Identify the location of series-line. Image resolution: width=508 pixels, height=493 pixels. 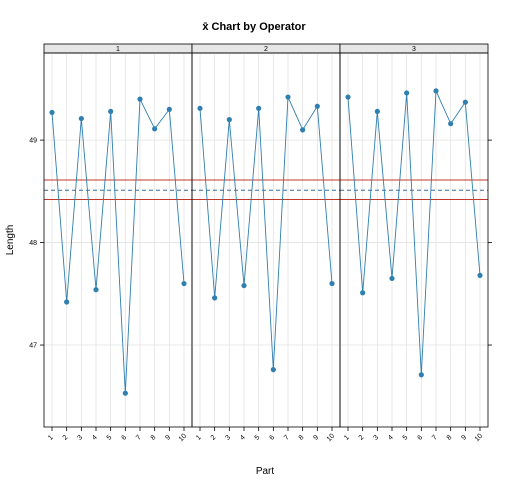
(266, 233).